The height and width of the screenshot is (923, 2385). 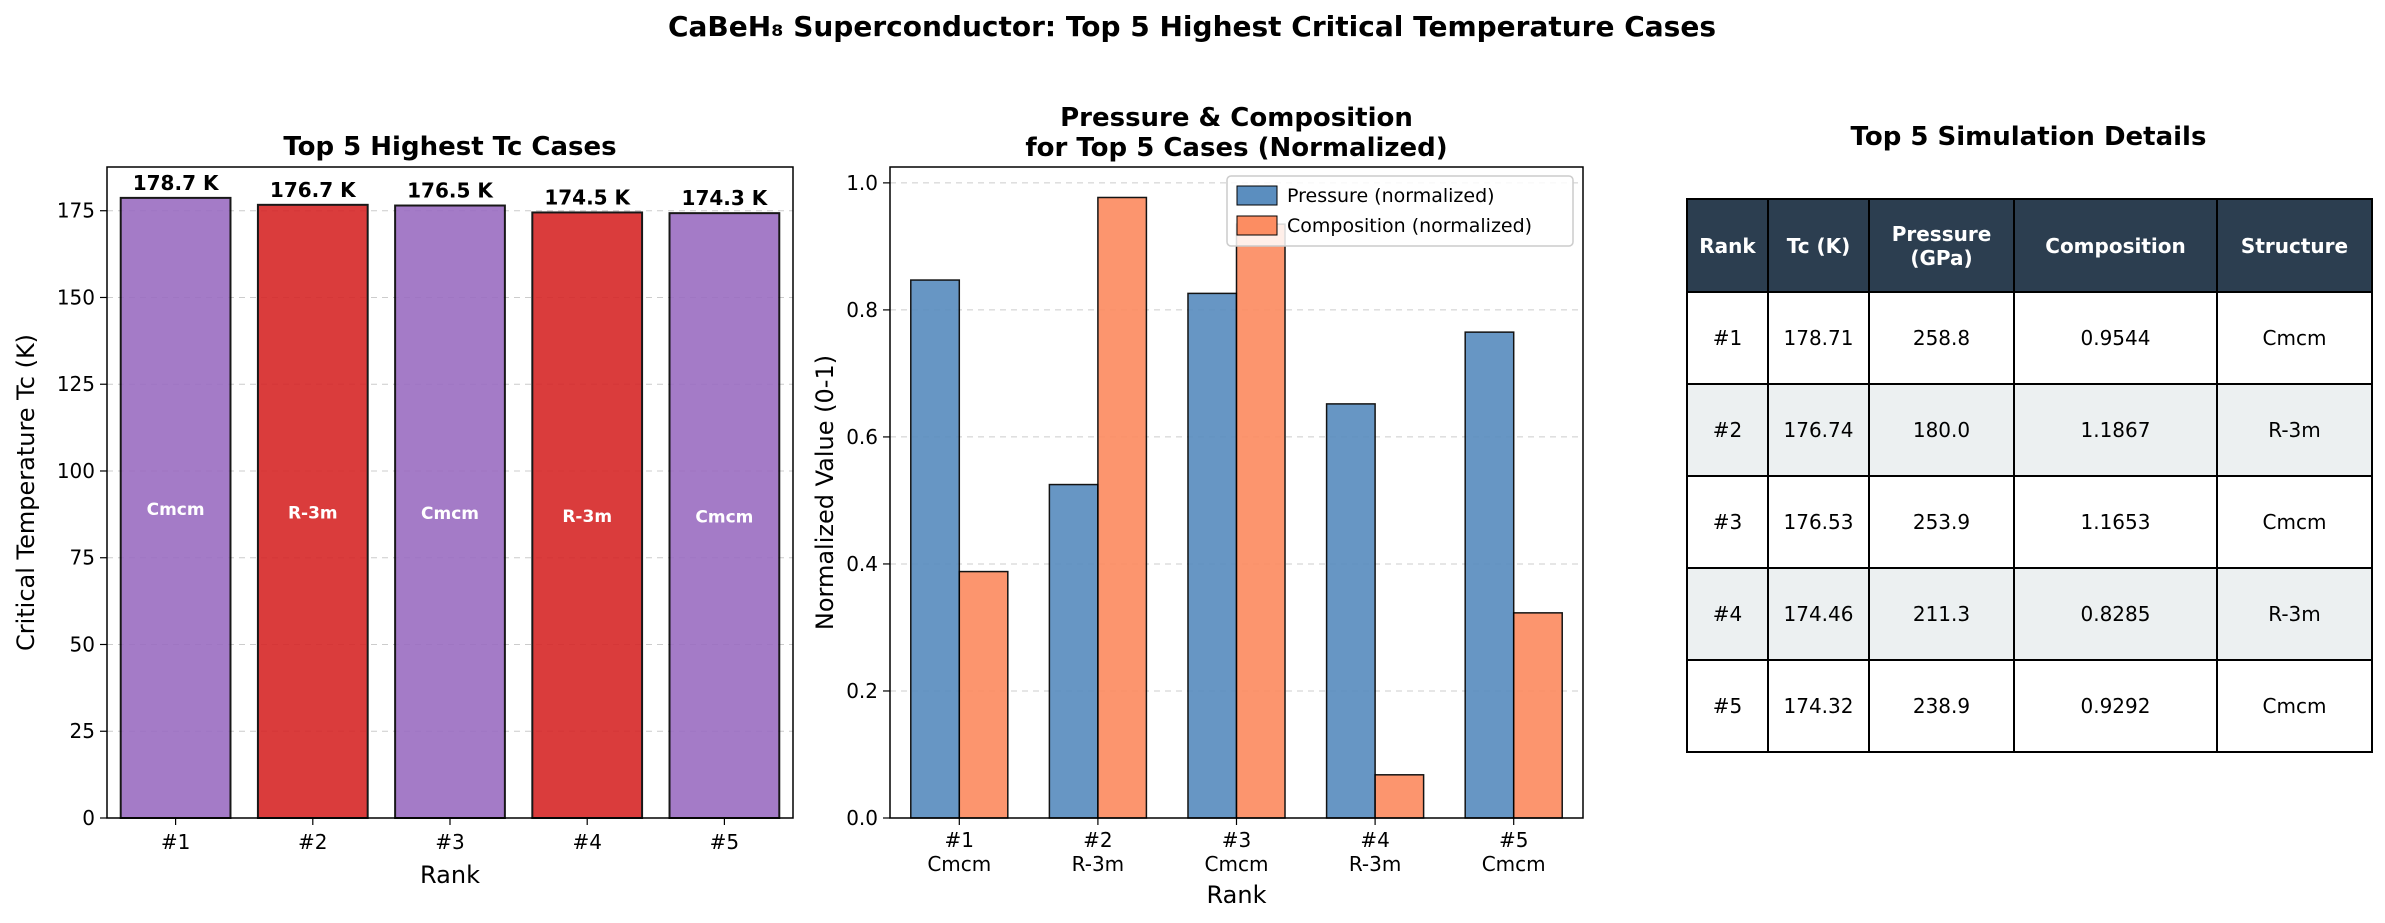 What do you see at coordinates (1727, 338) in the screenshot?
I see `table-cell: #1` at bounding box center [1727, 338].